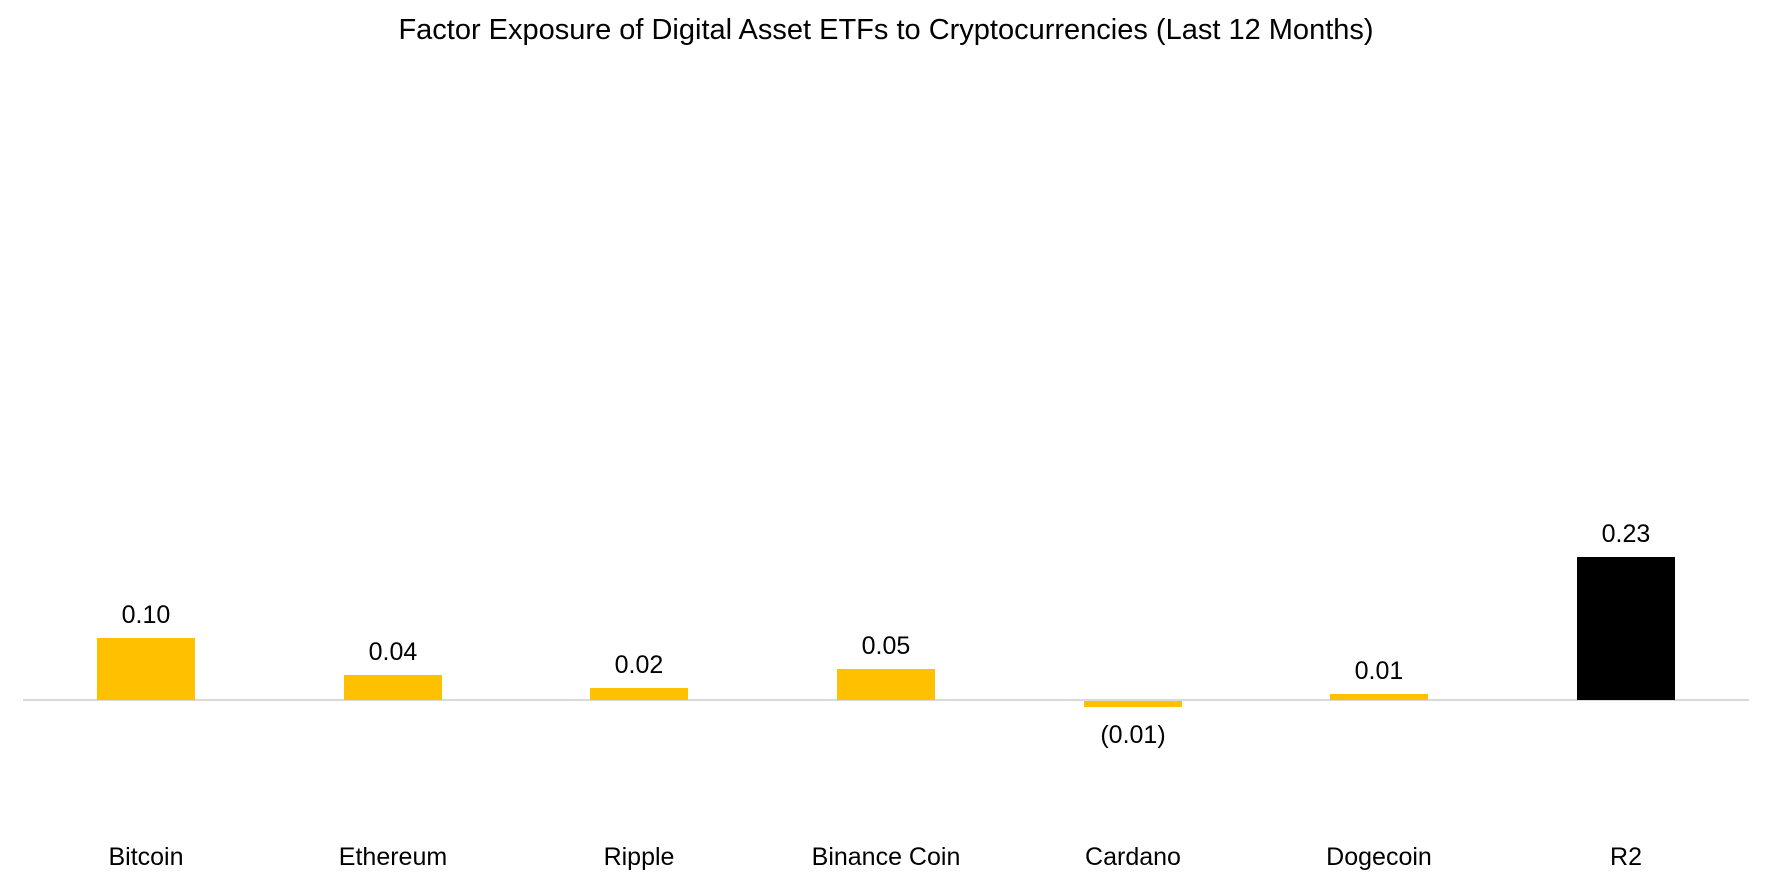 Image resolution: width=1772 pixels, height=886 pixels. I want to click on value-label-binance-coin: 0.05, so click(886, 646).